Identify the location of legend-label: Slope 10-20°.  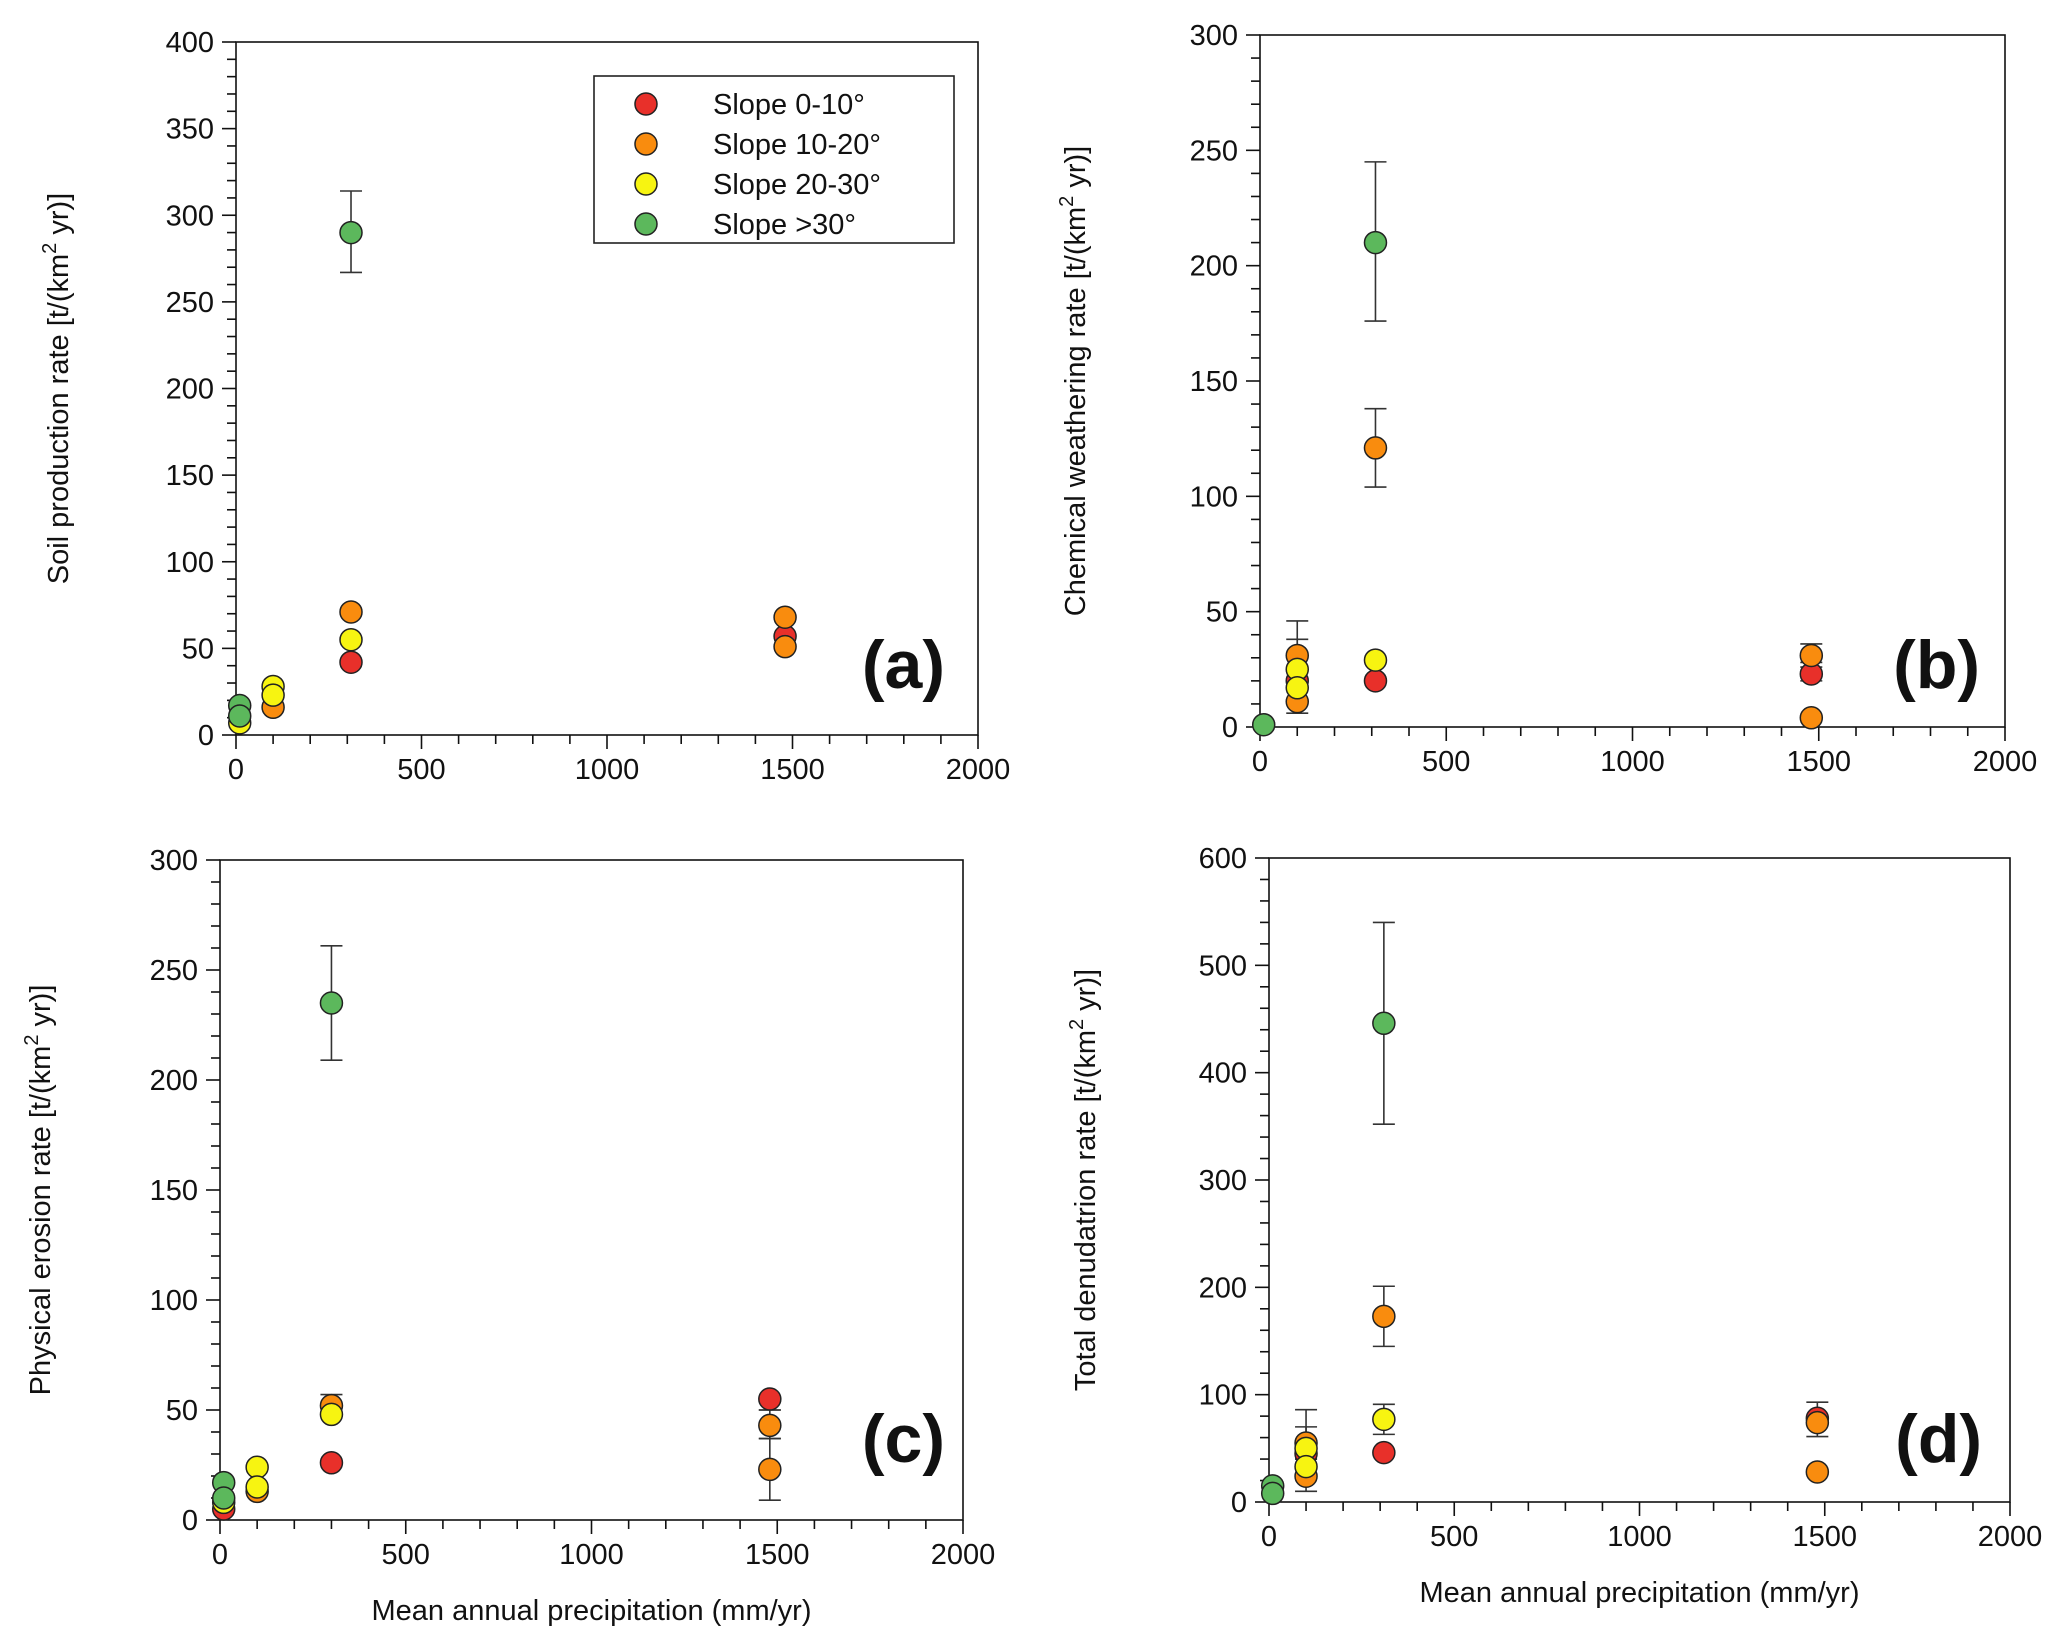
(797, 145).